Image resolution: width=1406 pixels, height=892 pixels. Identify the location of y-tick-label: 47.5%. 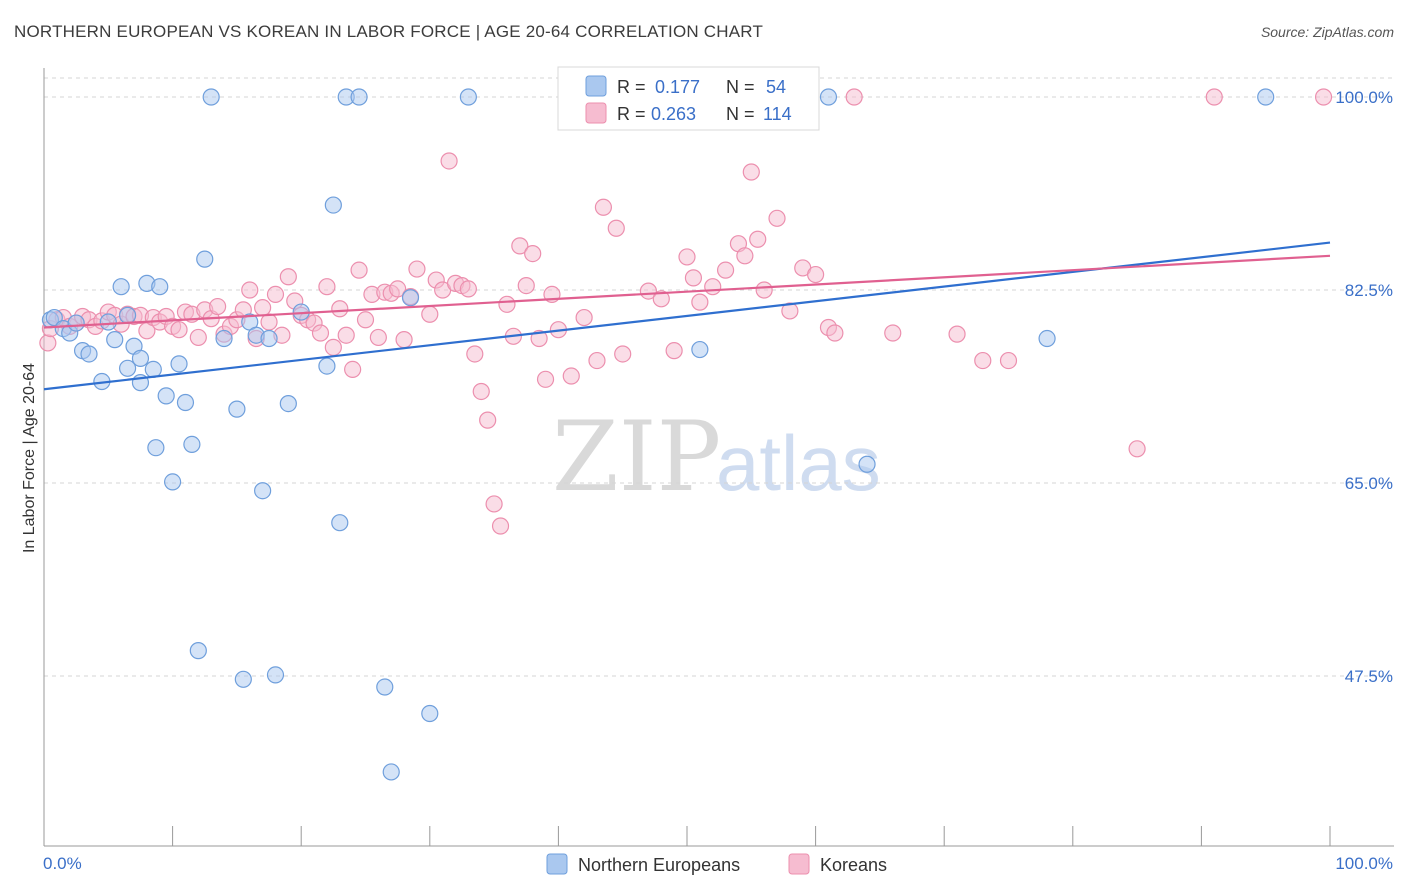
(1369, 676).